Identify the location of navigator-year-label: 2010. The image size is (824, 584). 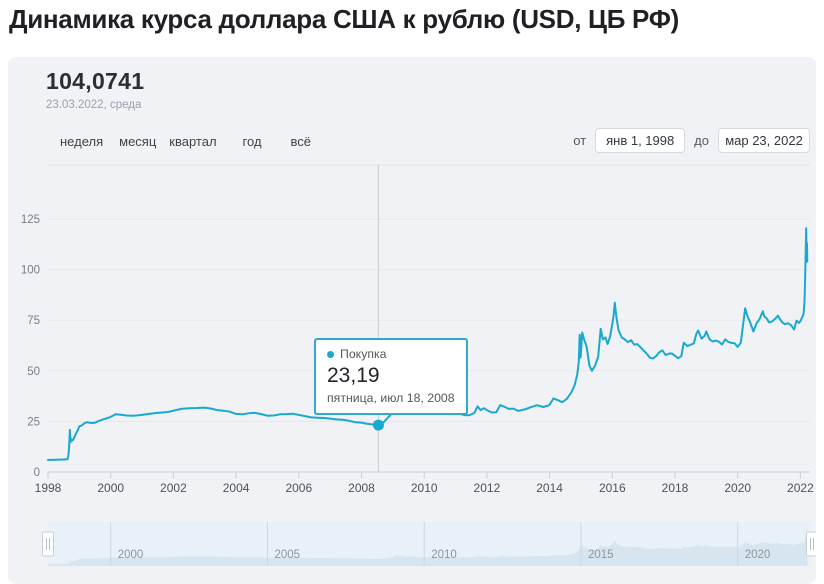
(444, 555).